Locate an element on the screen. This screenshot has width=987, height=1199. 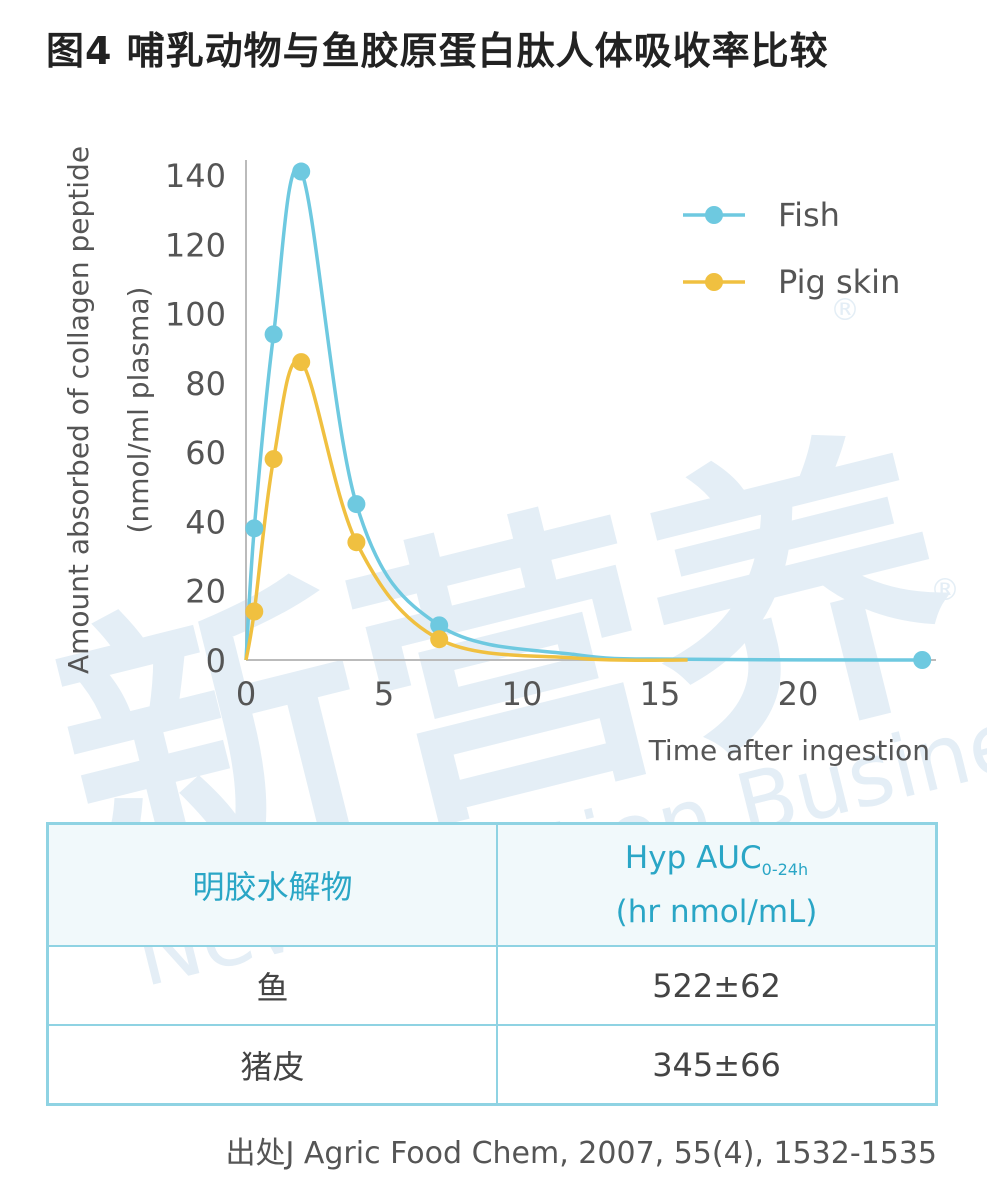
row-name: 鱼 is located at coordinates (272, 985).